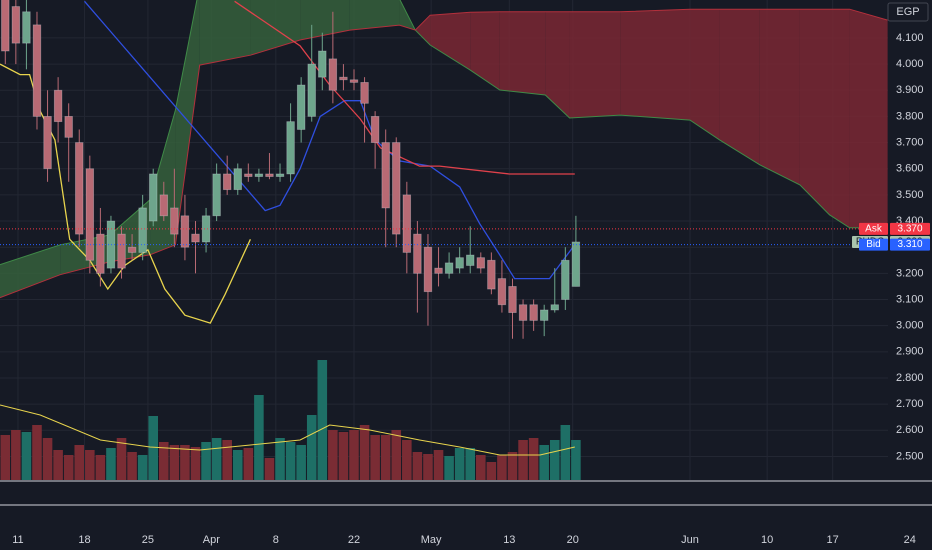  What do you see at coordinates (287, 430) in the screenshot?
I see `volume-average-line` at bounding box center [287, 430].